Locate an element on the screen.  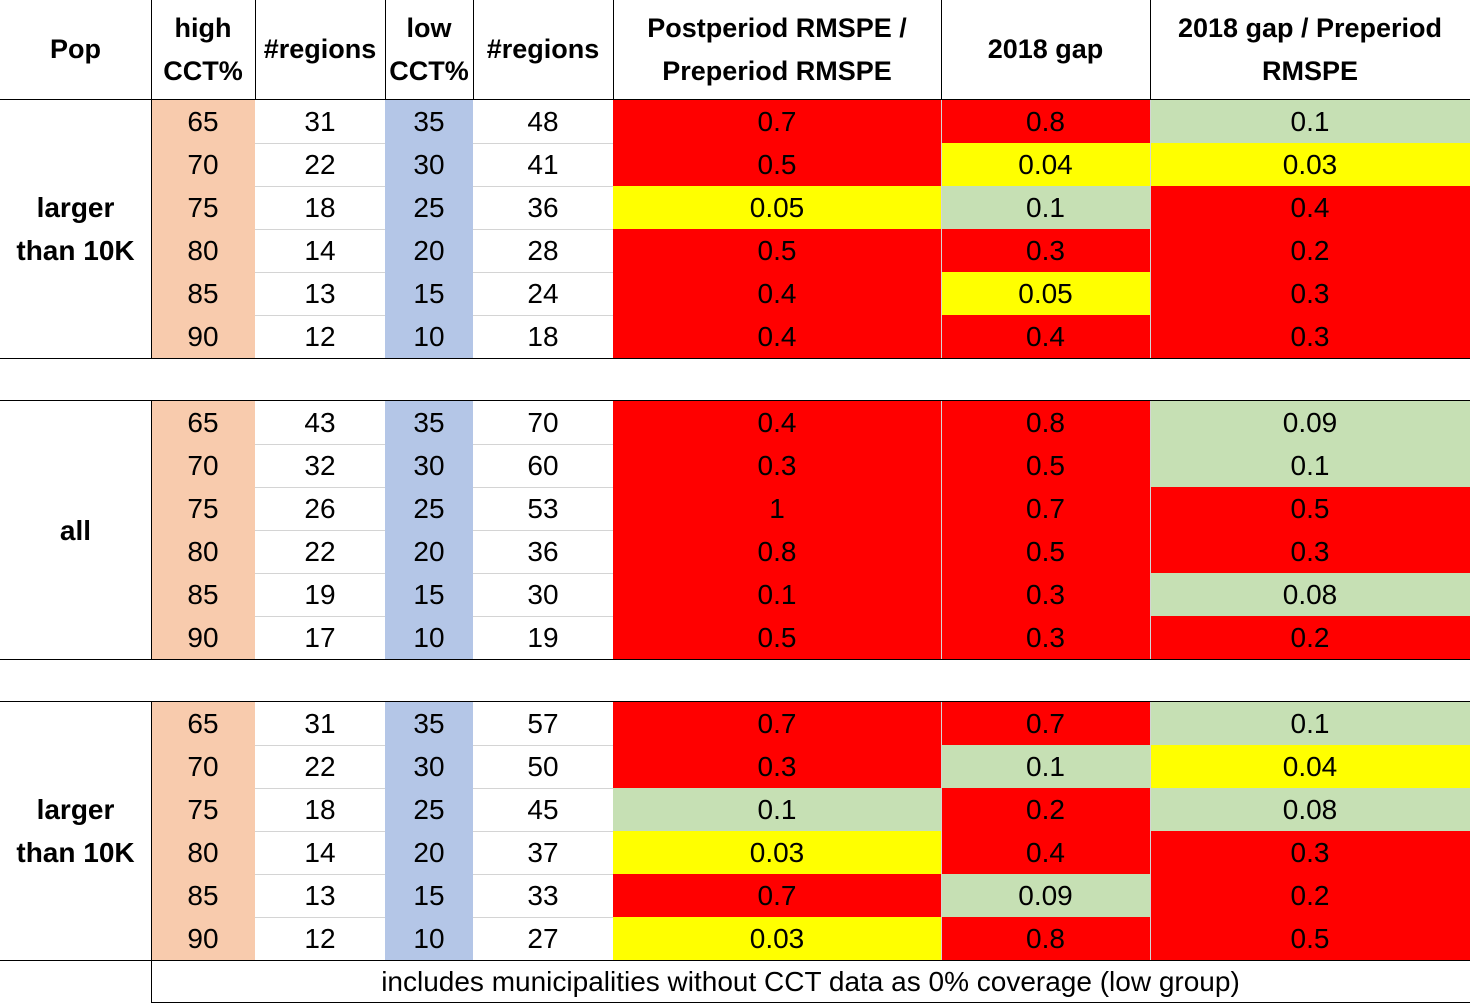
rmspe-ratio-cell: 1 is located at coordinates (777, 508).